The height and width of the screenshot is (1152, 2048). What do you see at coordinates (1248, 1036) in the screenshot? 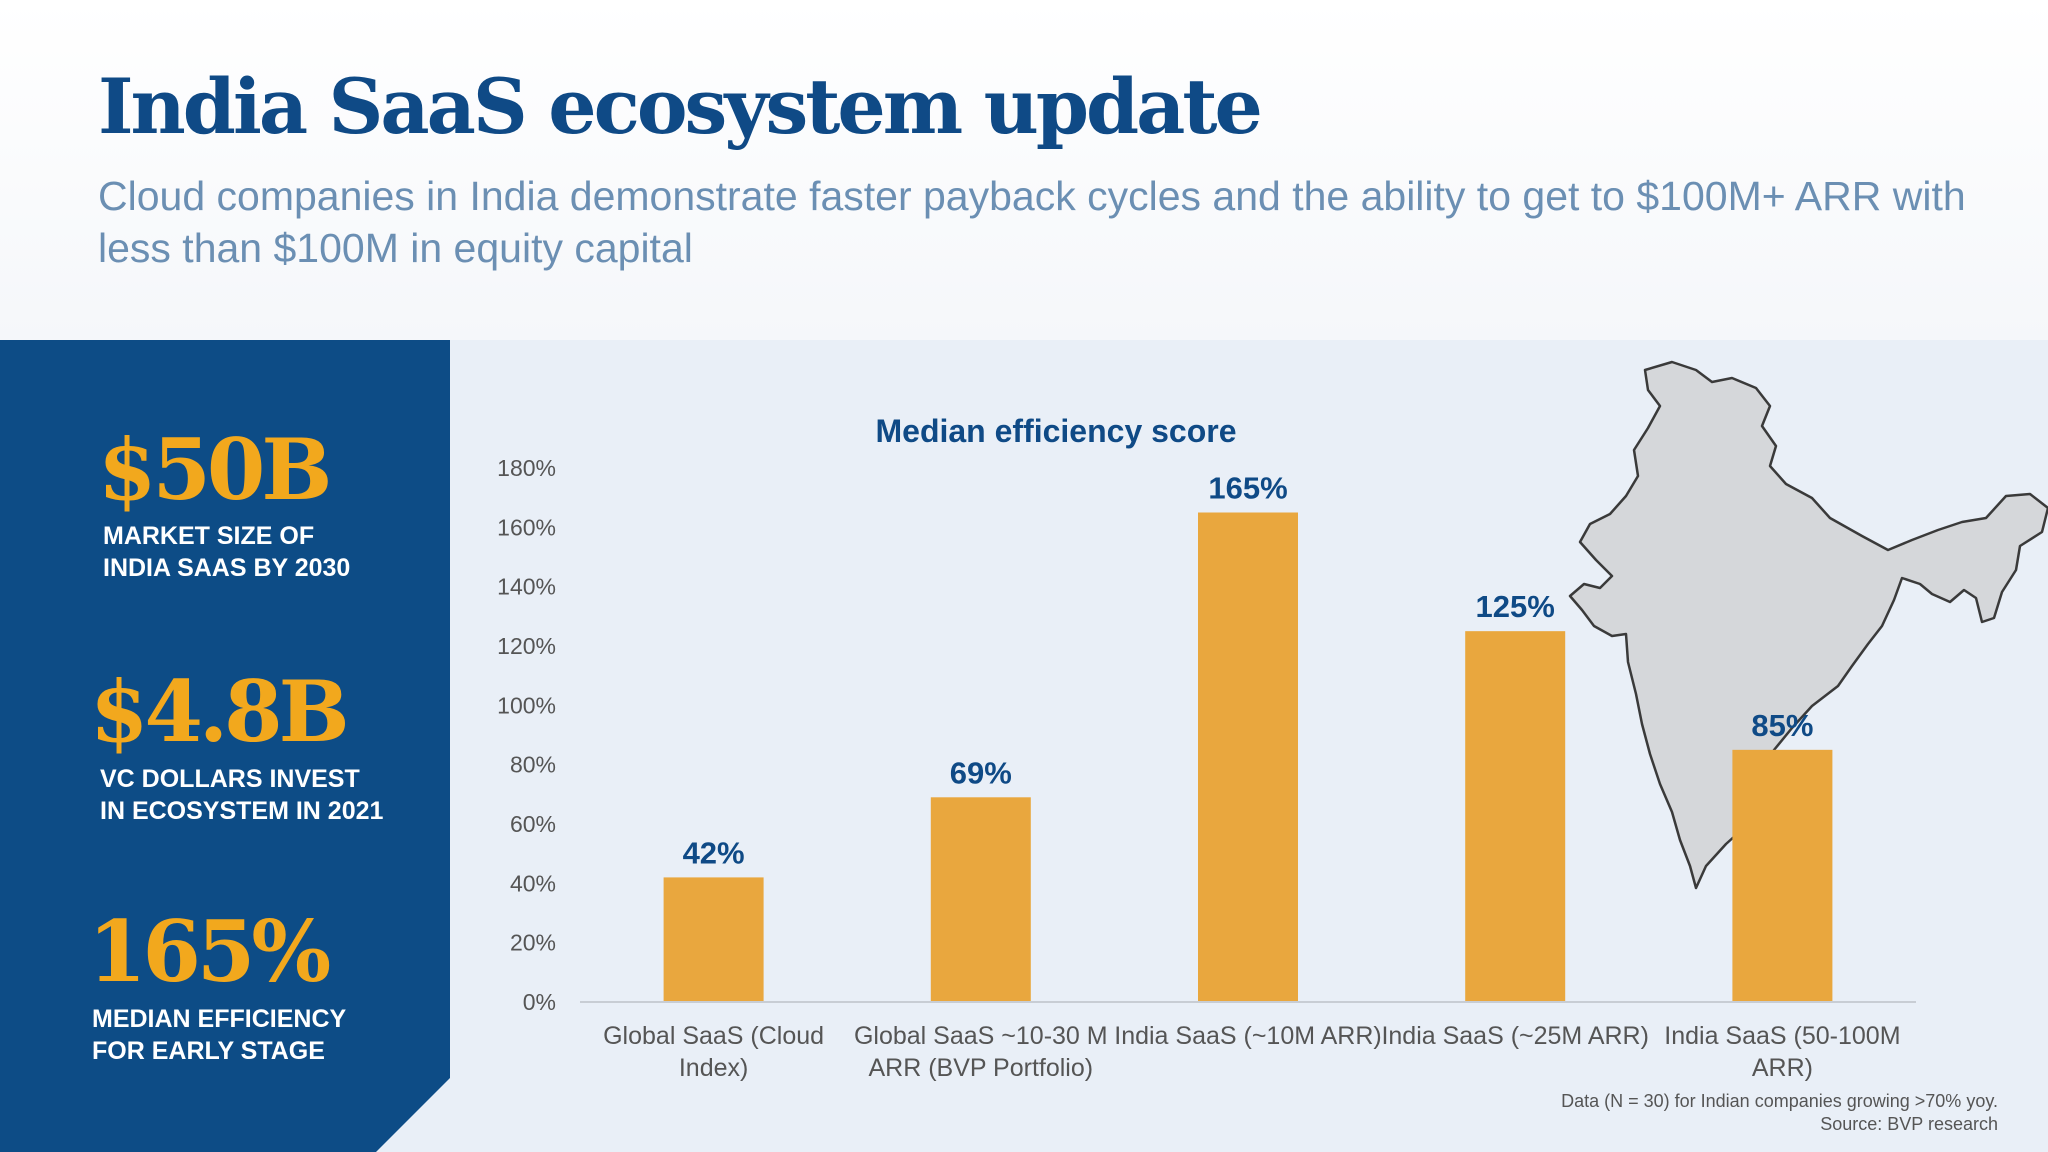
I see `x-tick-label: India SaaS (~10M ARR)` at bounding box center [1248, 1036].